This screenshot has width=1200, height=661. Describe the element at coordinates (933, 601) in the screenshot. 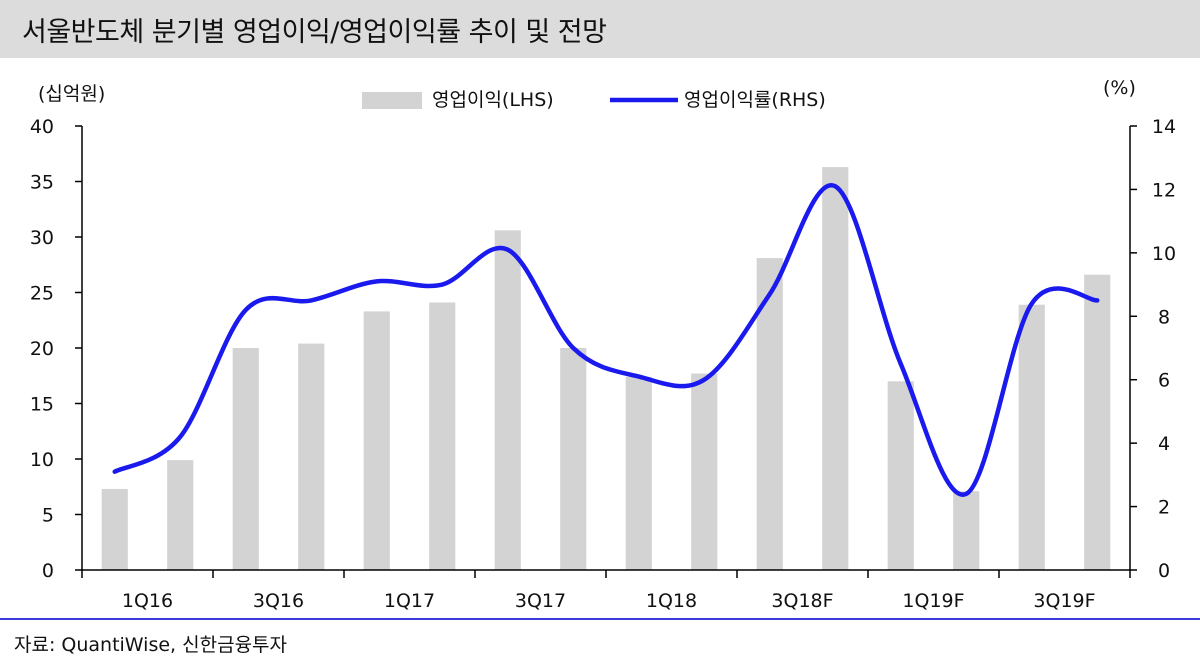

I see `x-tick-label: 1Q19F` at that location.